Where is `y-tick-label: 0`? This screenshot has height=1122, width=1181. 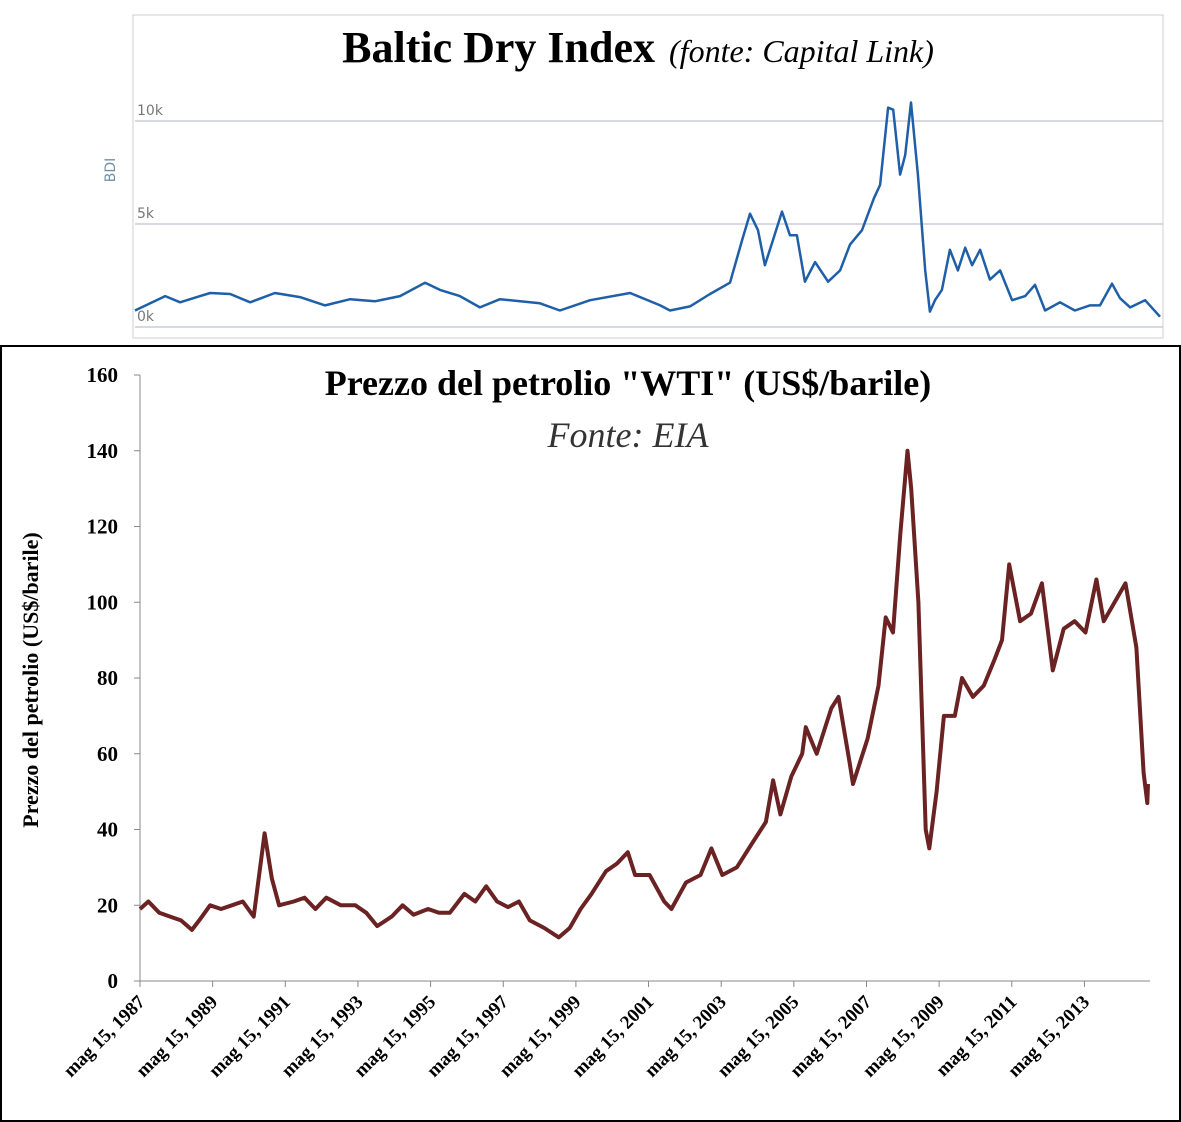
y-tick-label: 0 is located at coordinates (113, 981).